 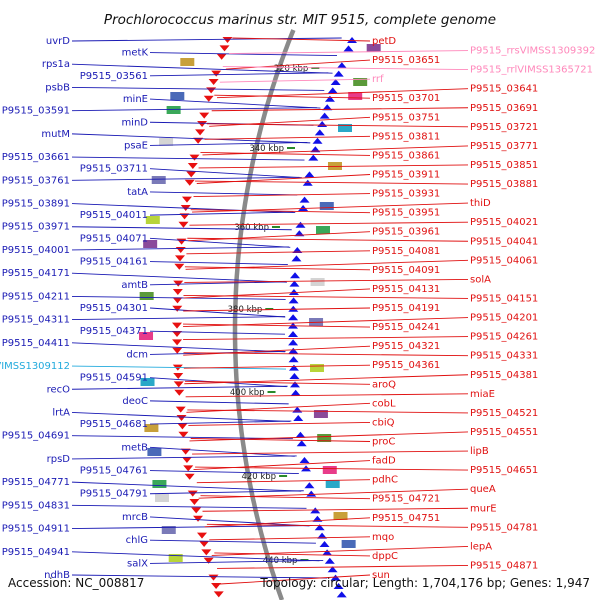 I want to click on gene-label: P9515_03761, so click(x=36, y=180).